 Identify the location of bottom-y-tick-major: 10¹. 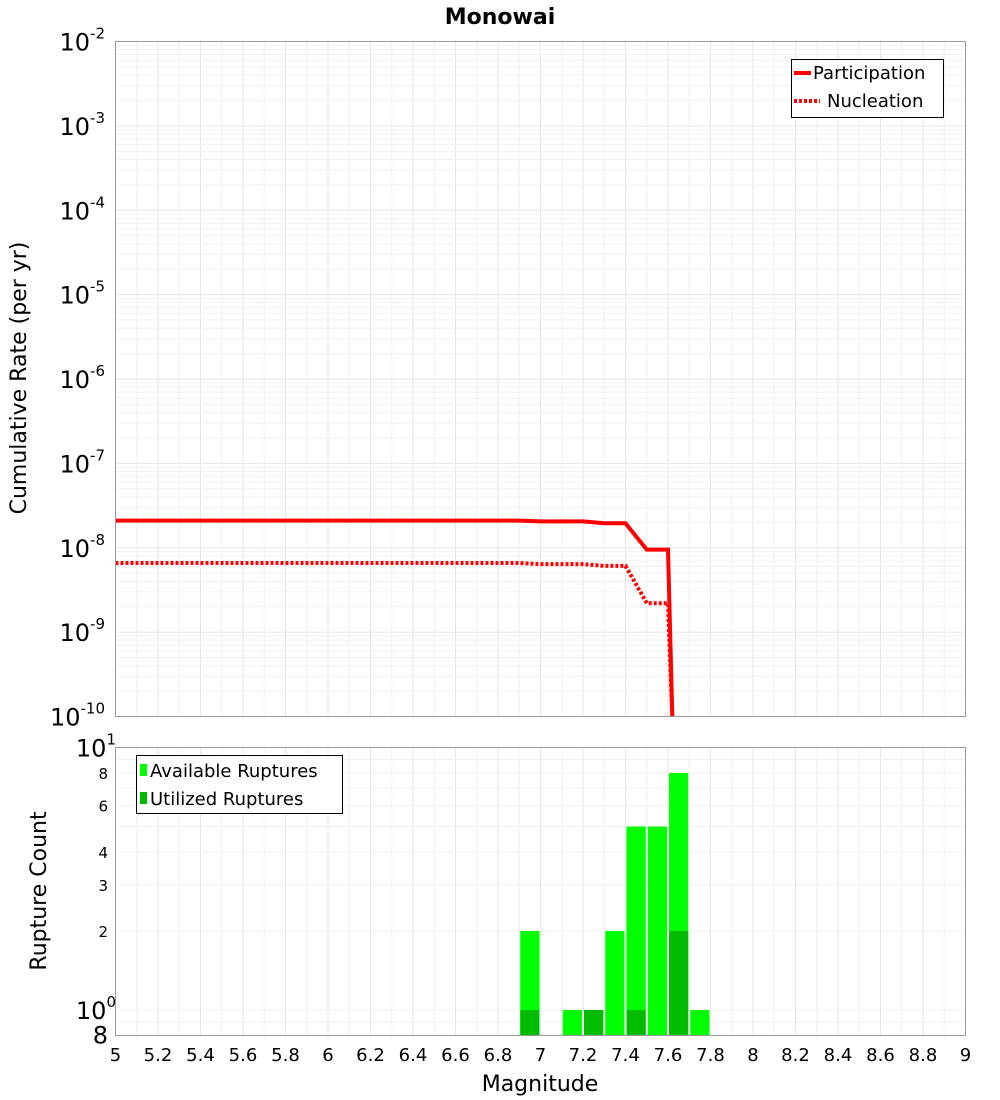
(96, 747).